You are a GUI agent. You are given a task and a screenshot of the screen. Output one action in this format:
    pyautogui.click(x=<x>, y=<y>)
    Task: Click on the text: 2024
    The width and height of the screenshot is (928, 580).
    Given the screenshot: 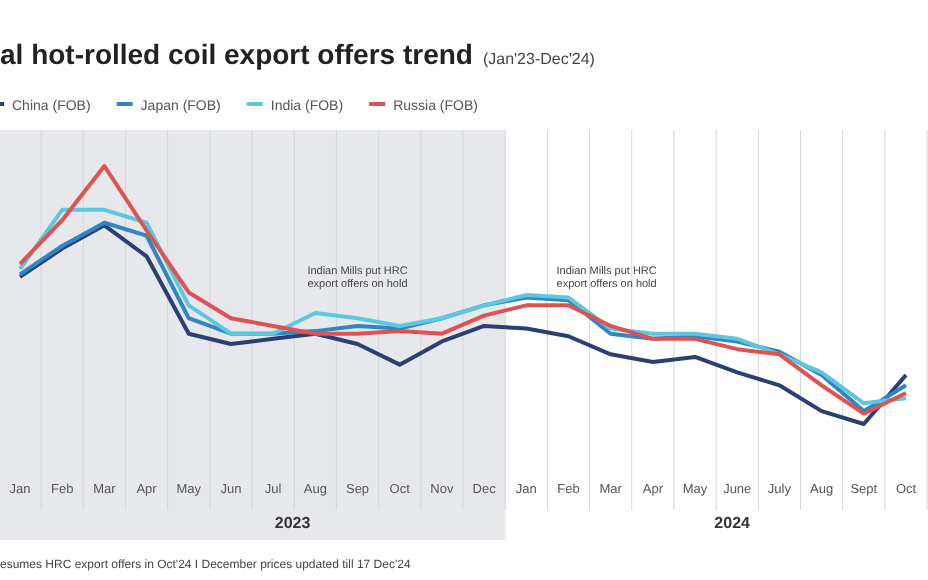 What is the action you would take?
    pyautogui.click(x=733, y=523)
    